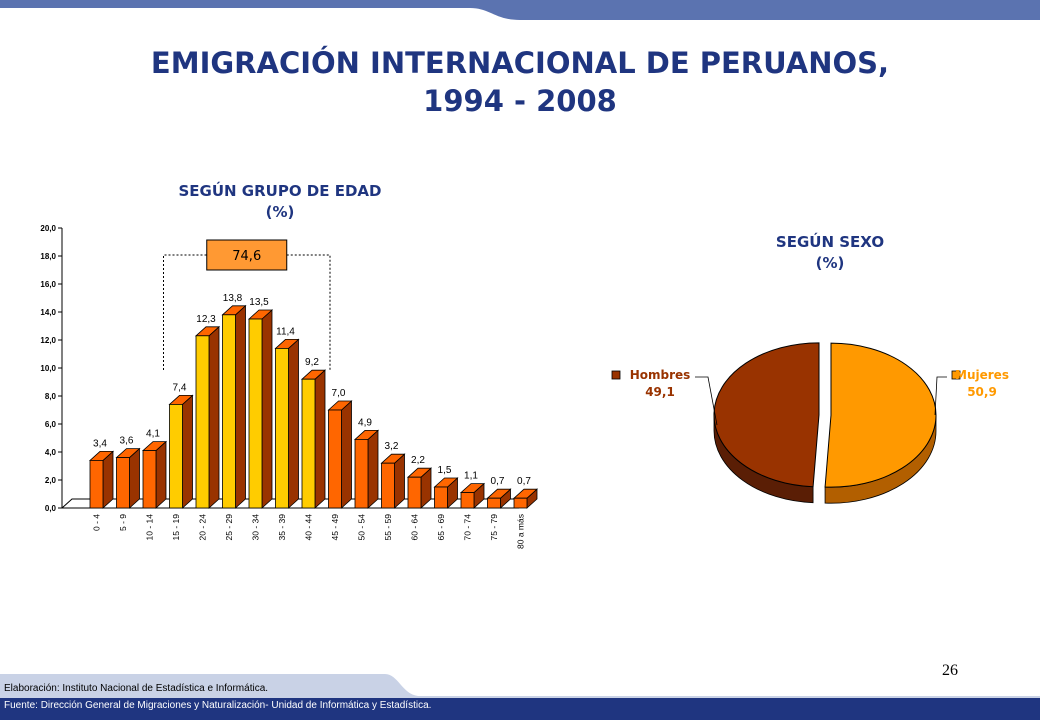 The image size is (1040, 720). What do you see at coordinates (48, 256) in the screenshot?
I see `y-tick-label: 18,0` at bounding box center [48, 256].